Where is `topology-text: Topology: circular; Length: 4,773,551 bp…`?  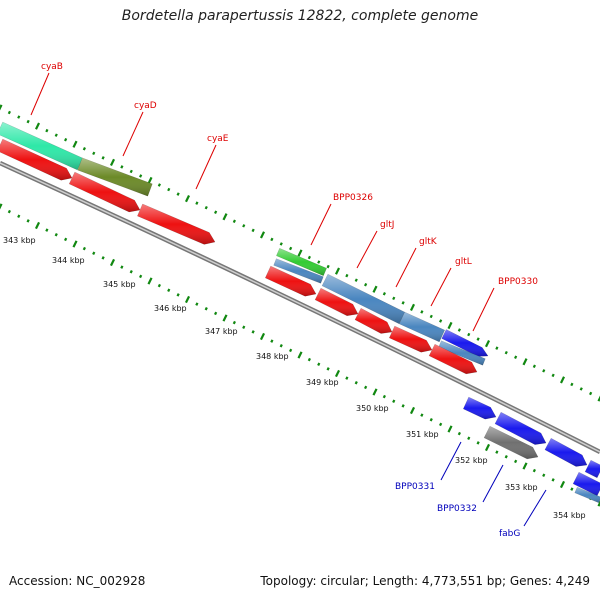
topology-text: Topology: circular; Length: 4,773,551 bp… is located at coordinates (425, 581).